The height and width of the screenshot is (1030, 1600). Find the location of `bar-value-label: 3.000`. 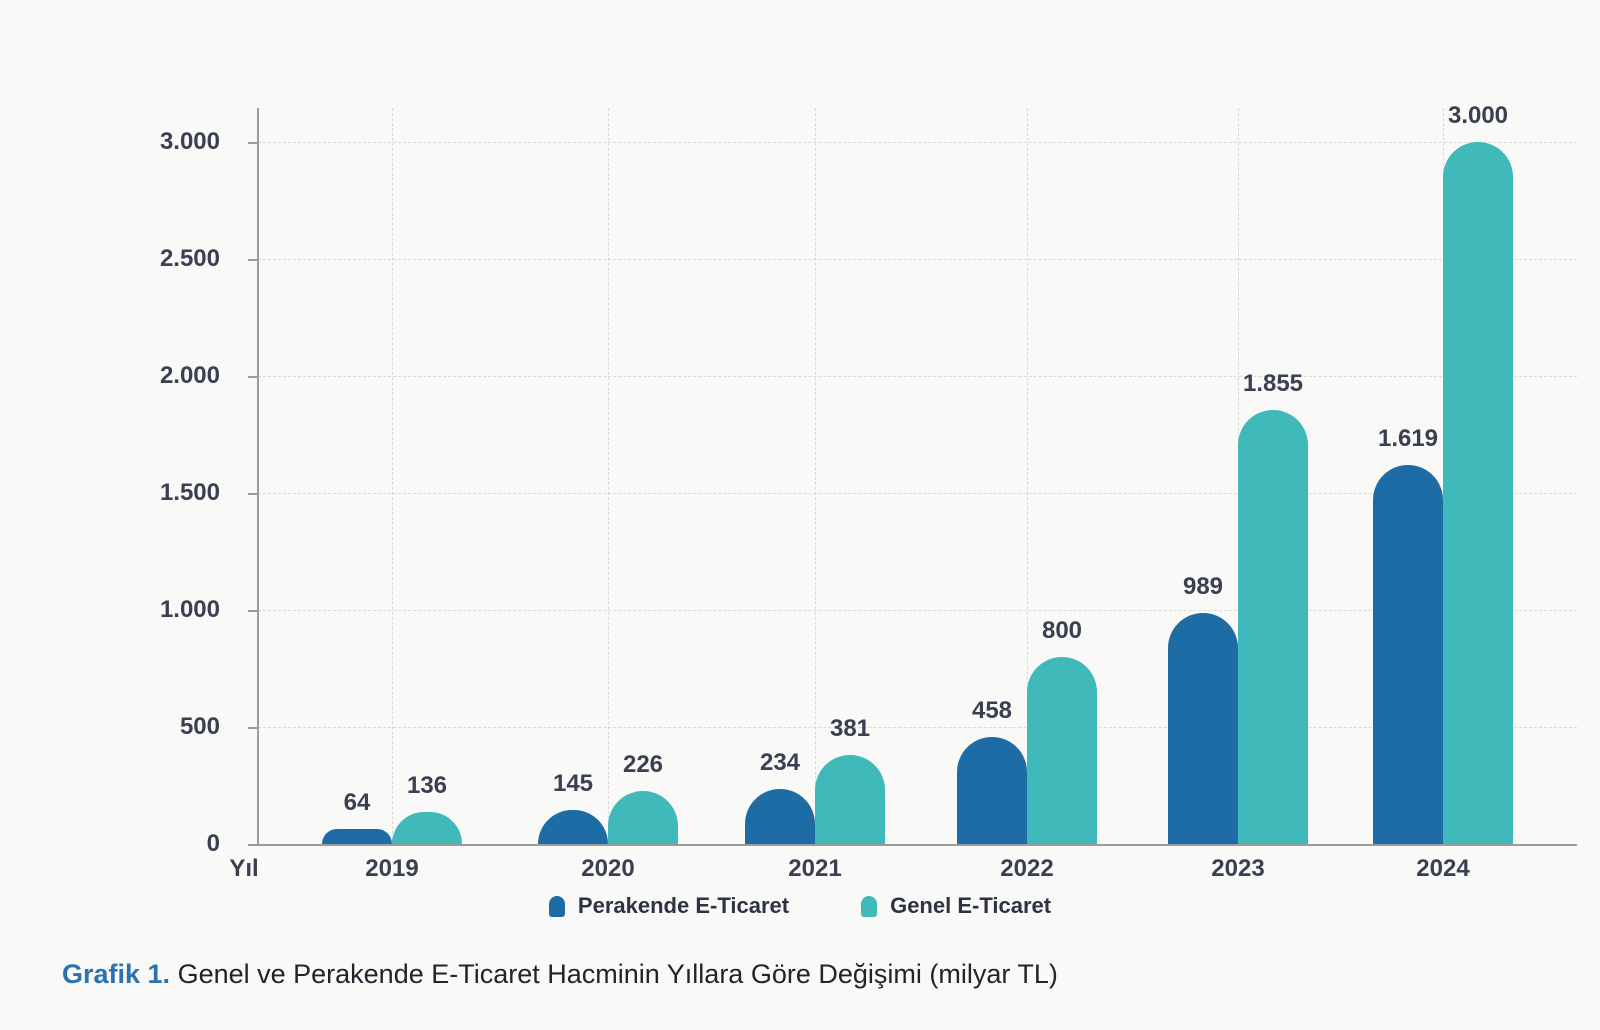

bar-value-label: 3.000 is located at coordinates (1478, 115).